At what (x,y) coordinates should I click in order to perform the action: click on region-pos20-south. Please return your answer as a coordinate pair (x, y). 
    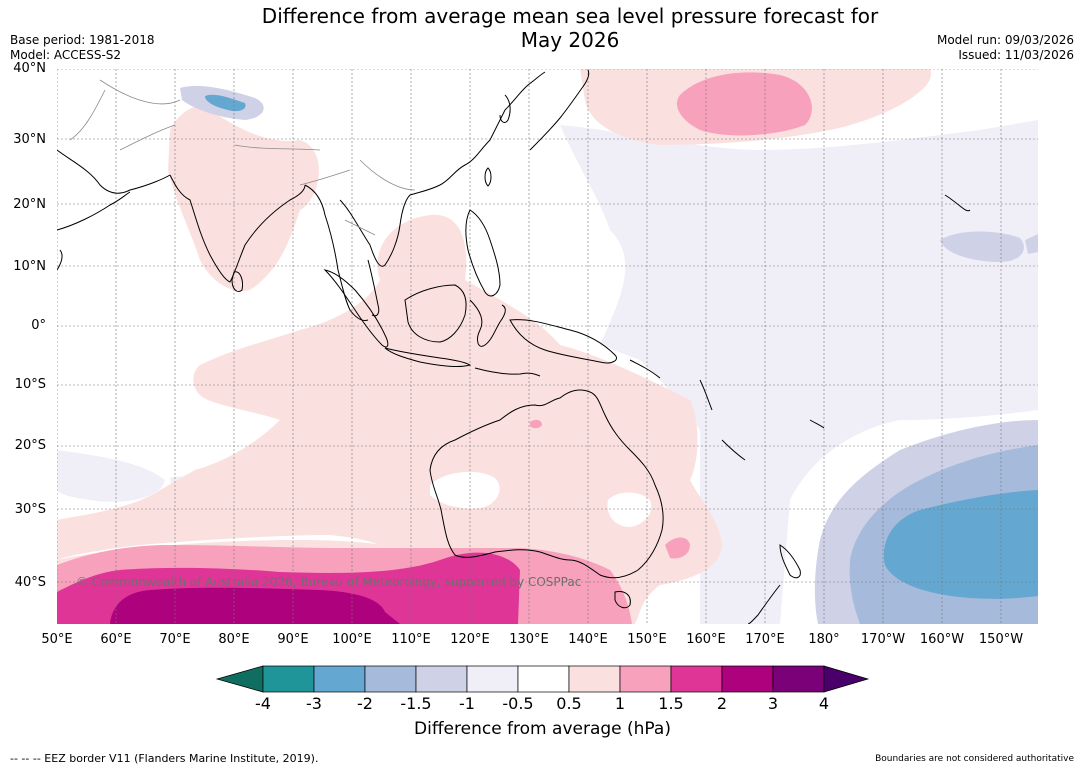
    Looking at the image, I should click on (255, 605).